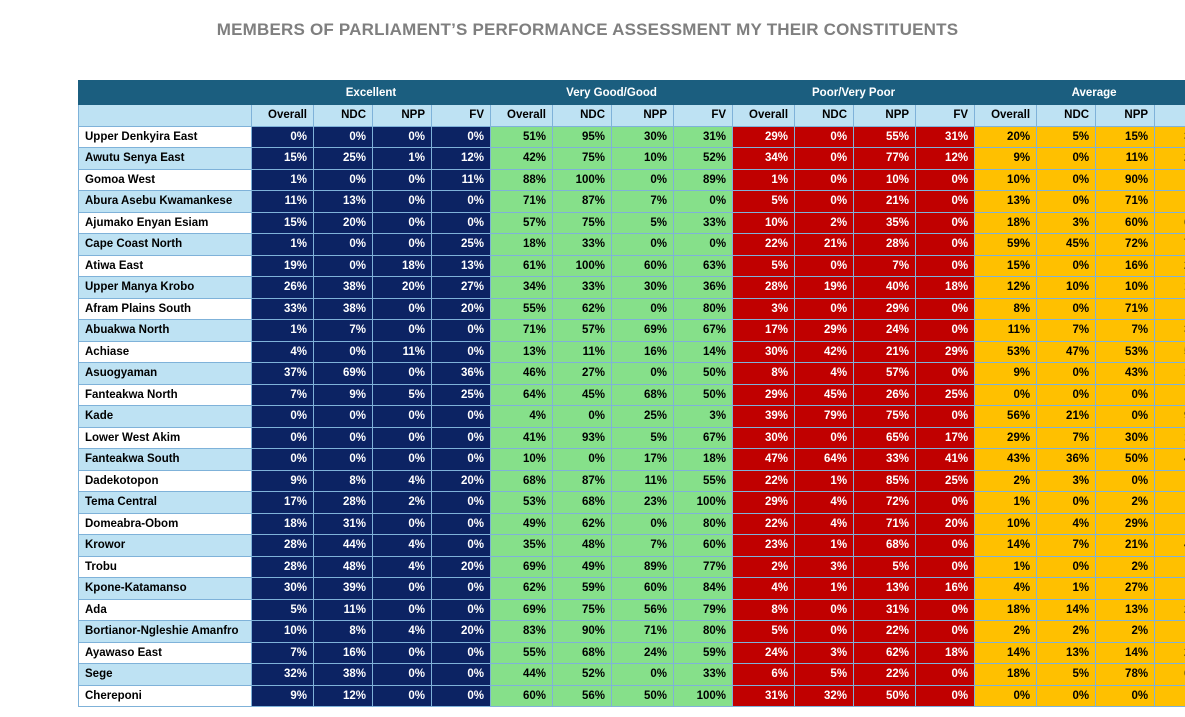 The height and width of the screenshot is (717, 1185). Describe the element at coordinates (764, 244) in the screenshot. I see `value-cell: 22%` at that location.